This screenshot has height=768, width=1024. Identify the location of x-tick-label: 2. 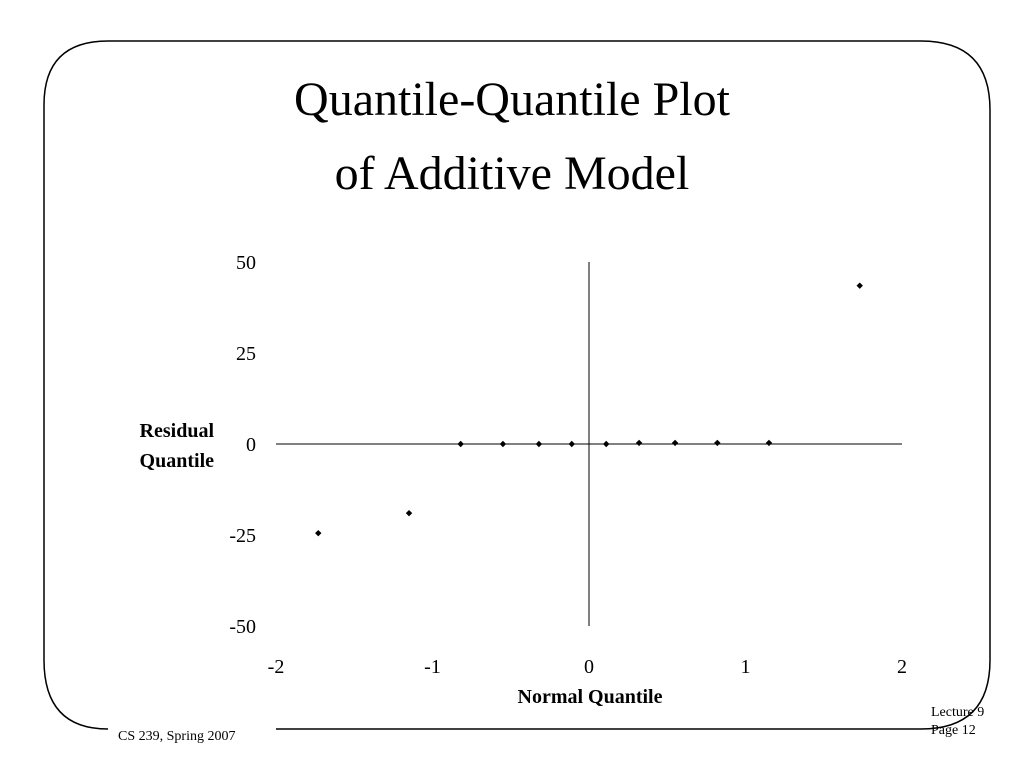
(902, 667).